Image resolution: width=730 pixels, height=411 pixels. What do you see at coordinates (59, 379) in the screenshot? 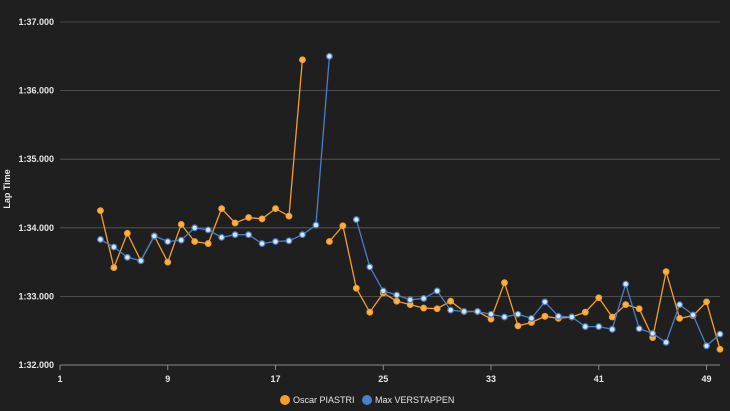
I see `x-tick-label: 1` at bounding box center [59, 379].